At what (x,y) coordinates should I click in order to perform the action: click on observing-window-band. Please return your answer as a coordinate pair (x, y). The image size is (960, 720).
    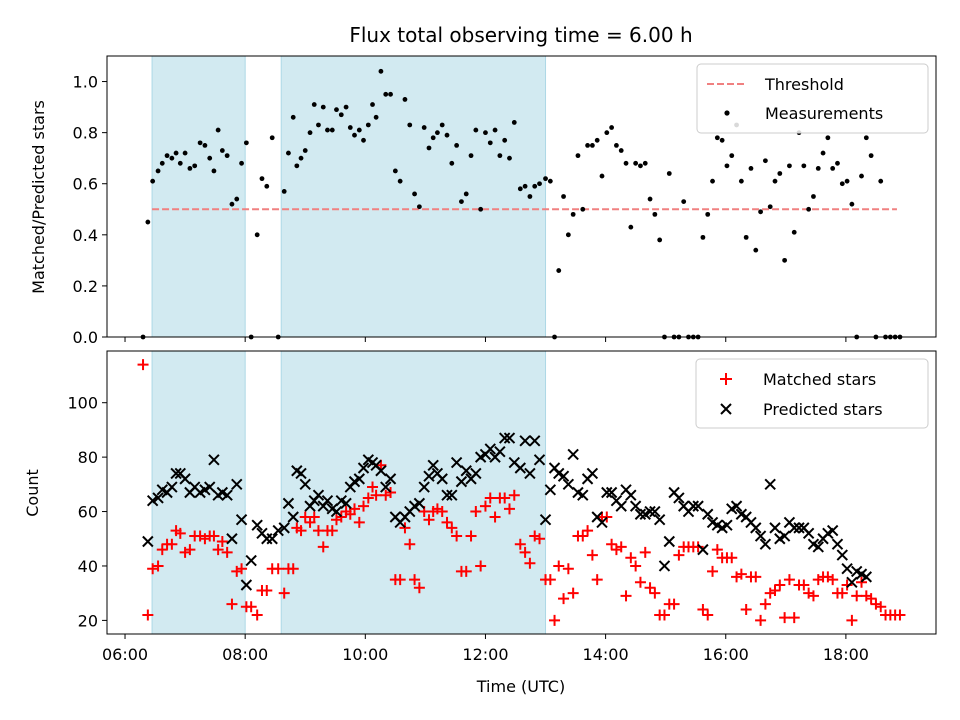
    Looking at the image, I should click on (413, 492).